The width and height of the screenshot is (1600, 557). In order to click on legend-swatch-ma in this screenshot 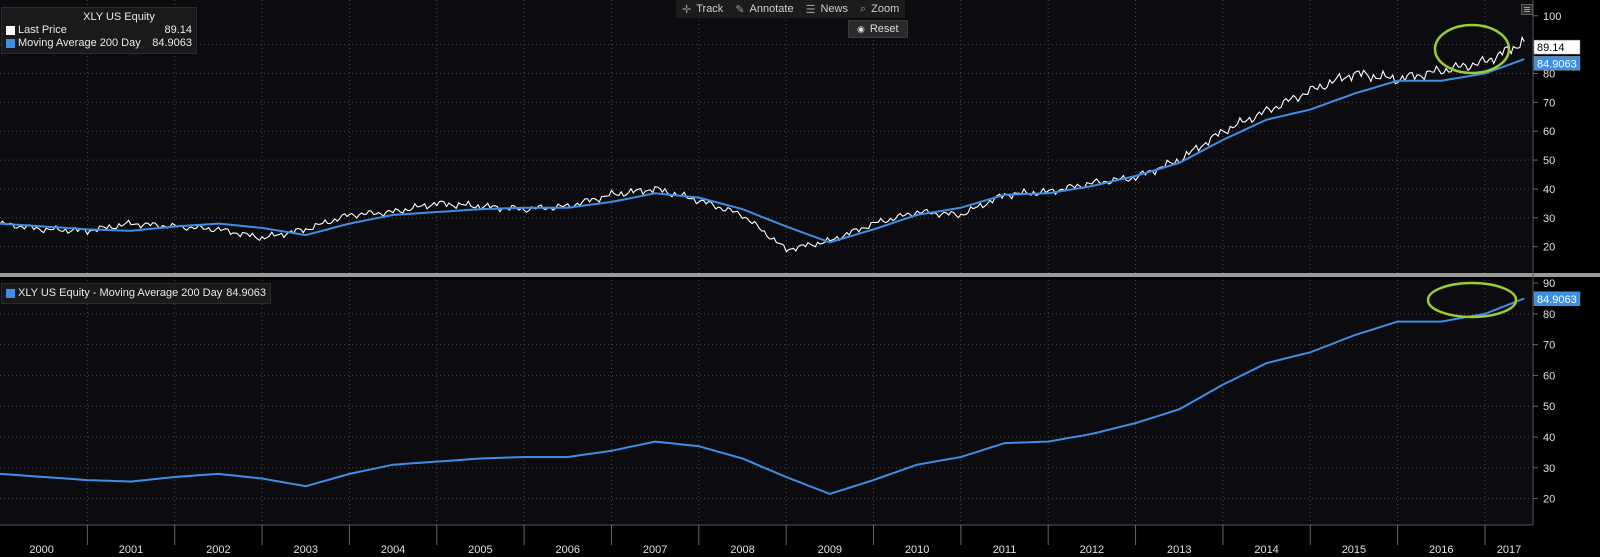, I will do `click(10, 43)`.